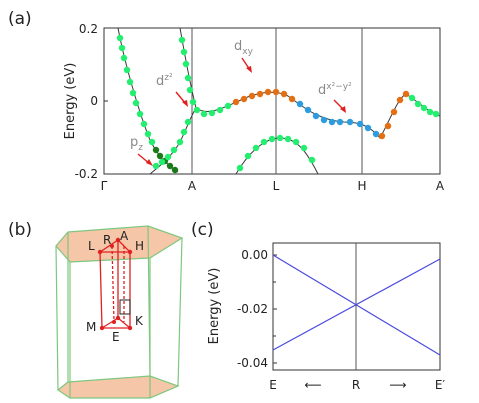 Image resolution: width=479 pixels, height=403 pixels. Describe the element at coordinates (440, 186) in the screenshot. I see `panel-a-xtick-a2: A` at that location.